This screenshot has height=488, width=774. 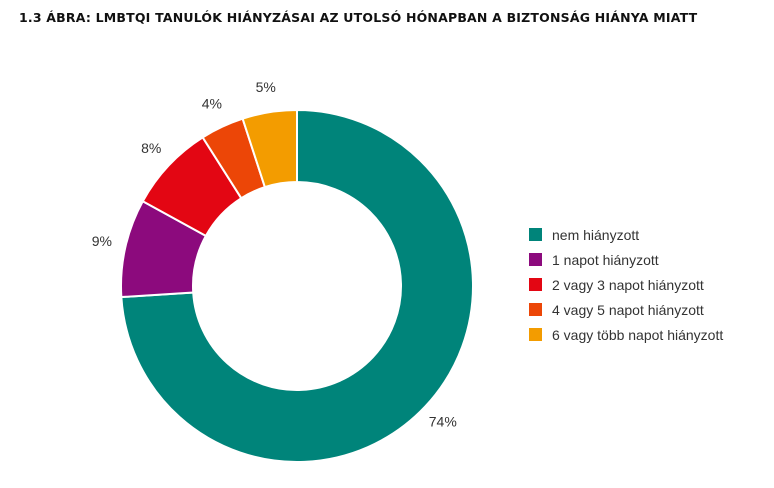 What do you see at coordinates (605, 259) in the screenshot?
I see `legend-label: 1 napot hiányzott` at bounding box center [605, 259].